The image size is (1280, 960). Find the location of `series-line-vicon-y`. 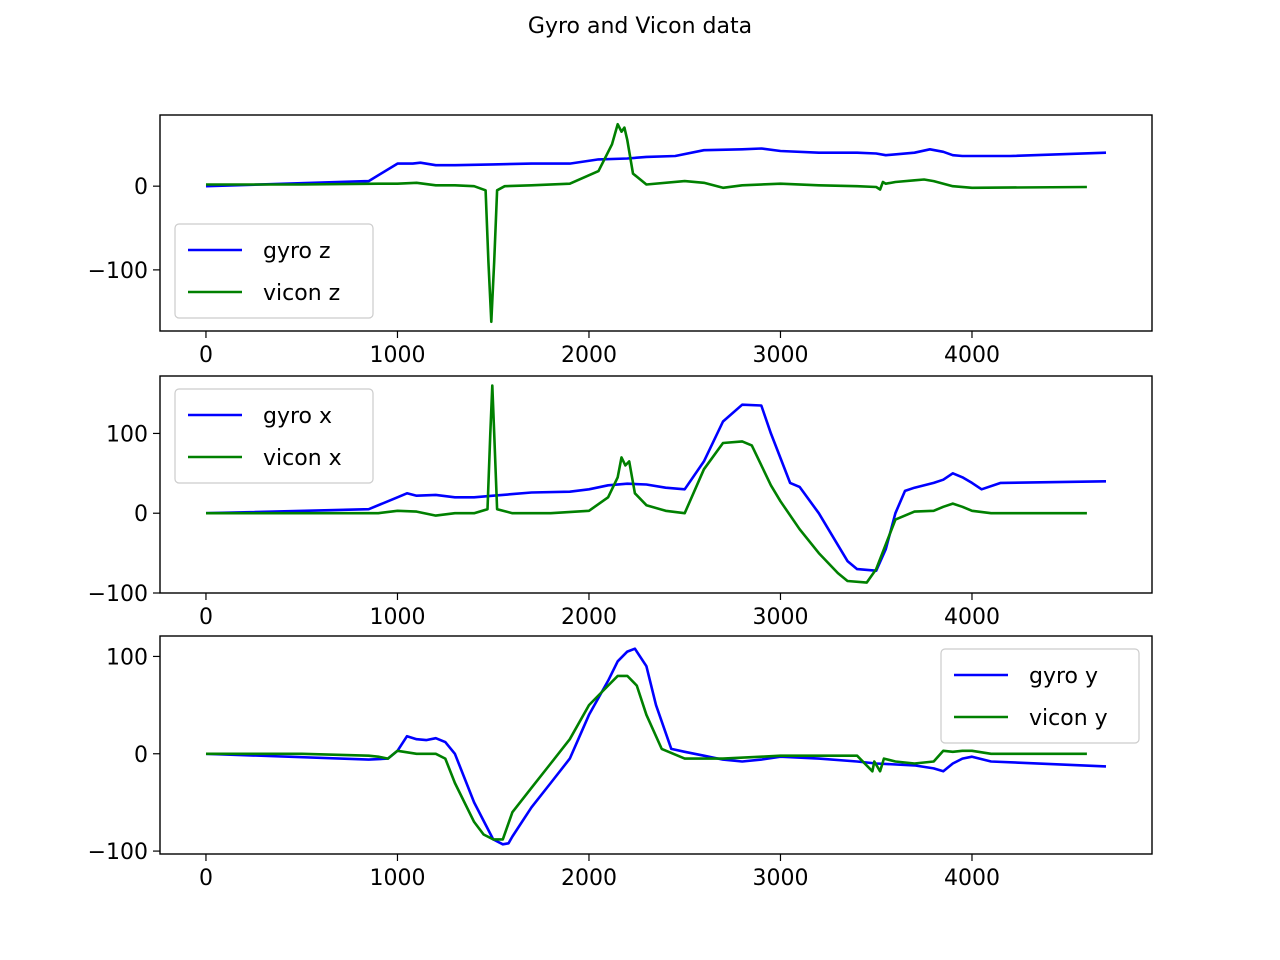

series-line-vicon-y is located at coordinates (646, 757).